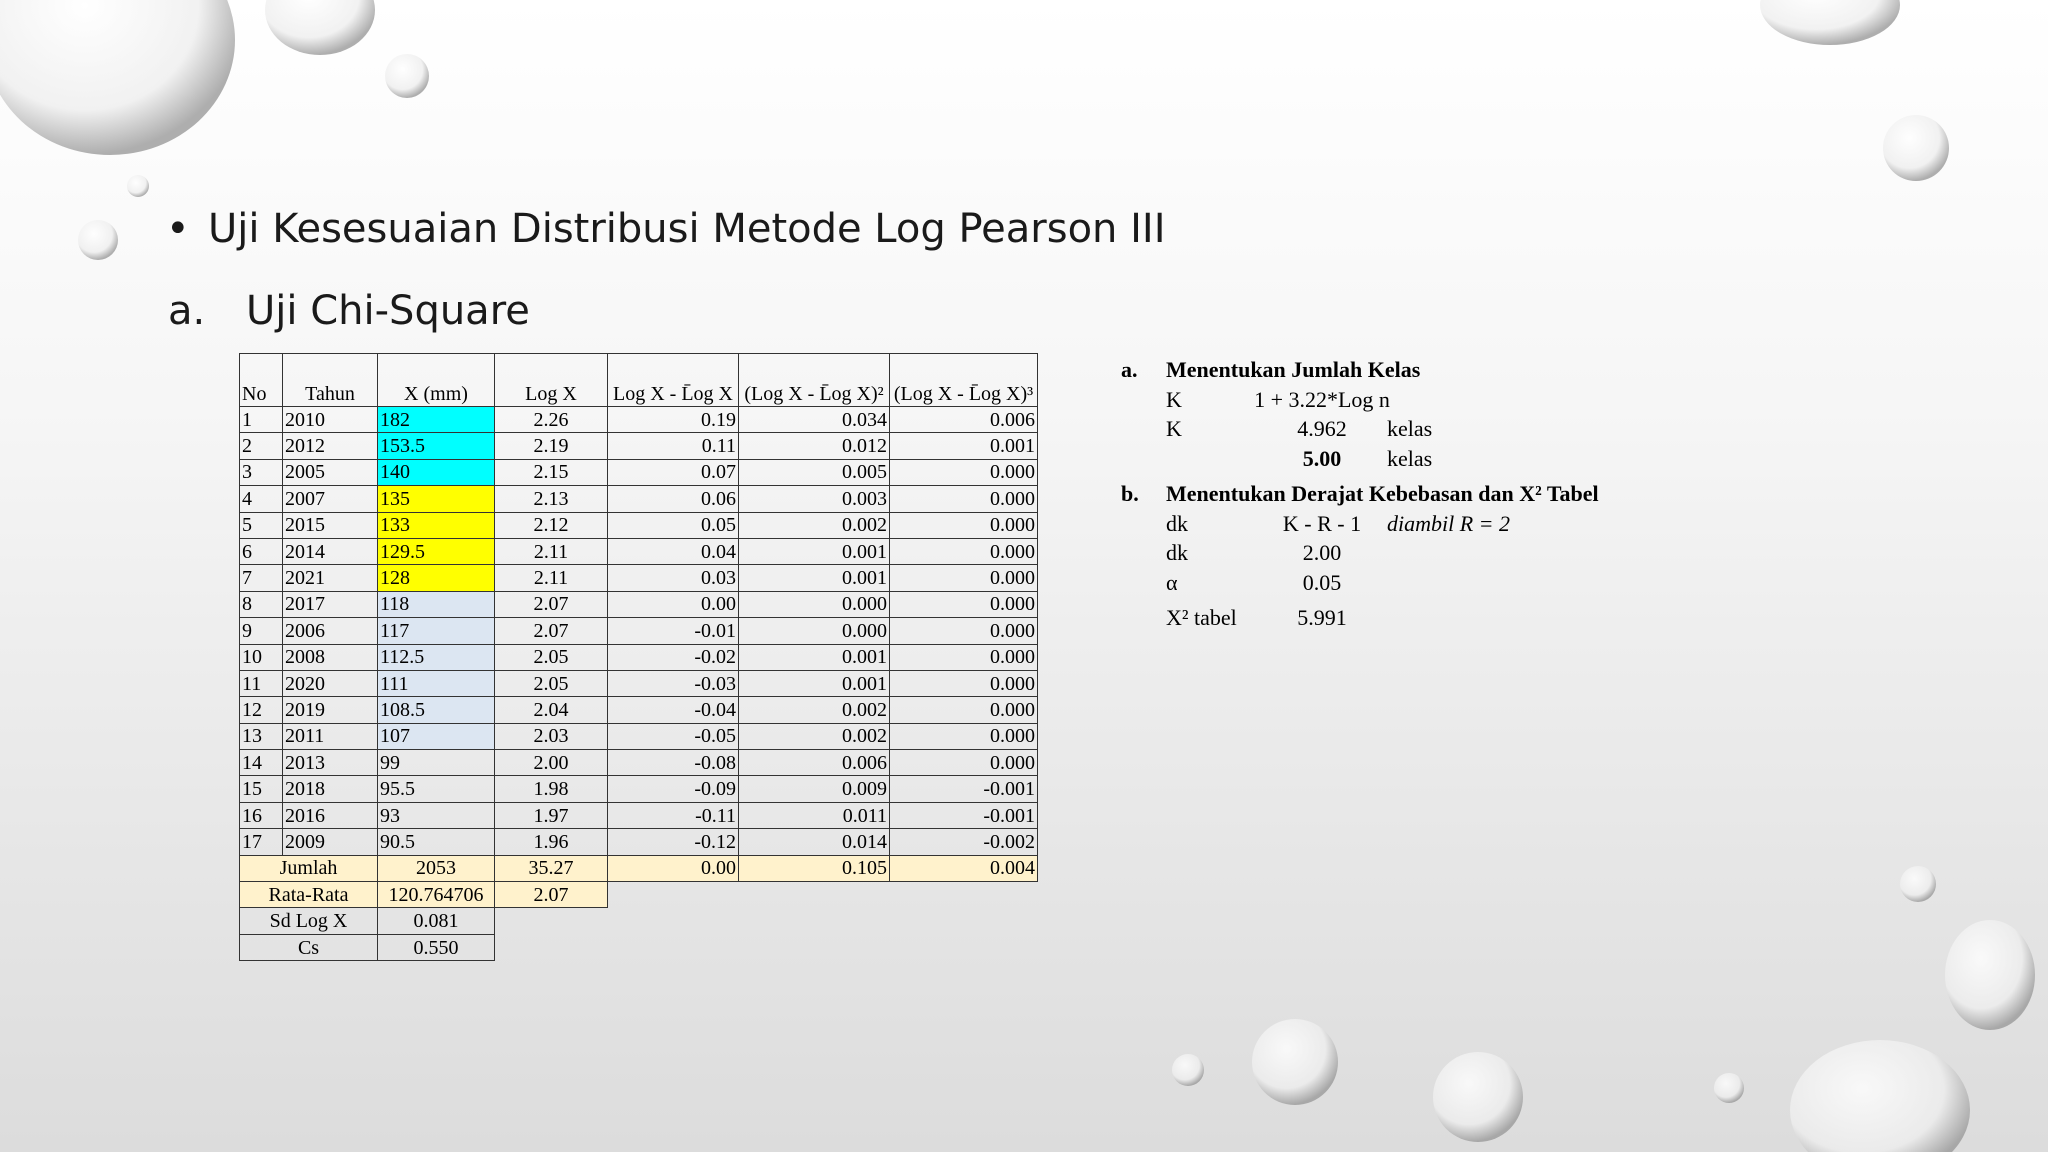 The height and width of the screenshot is (1152, 2048). I want to click on table-cell: 0.009, so click(814, 789).